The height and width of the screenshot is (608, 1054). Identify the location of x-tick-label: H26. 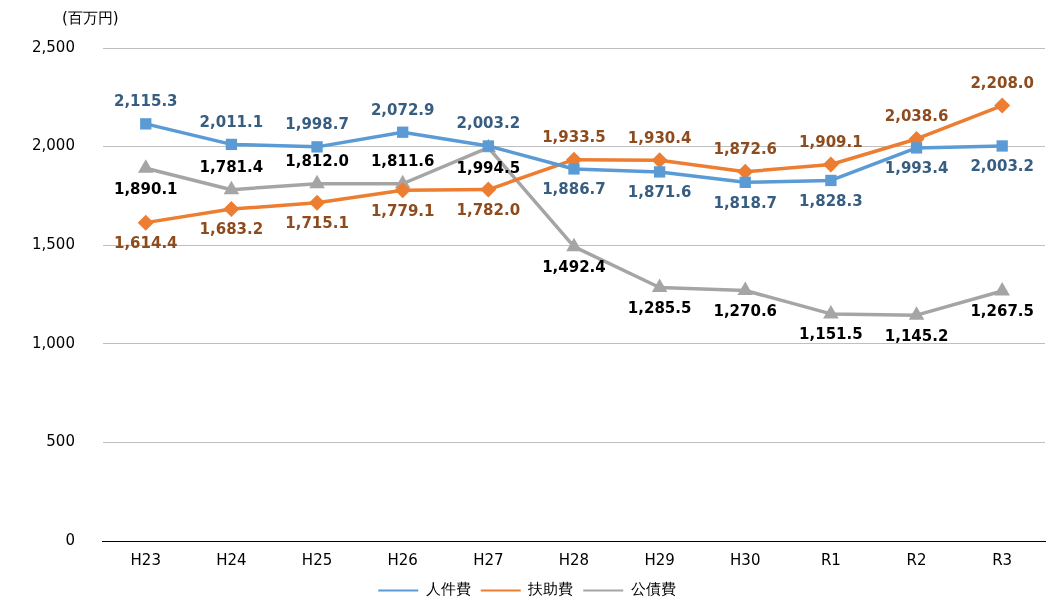
(402, 559).